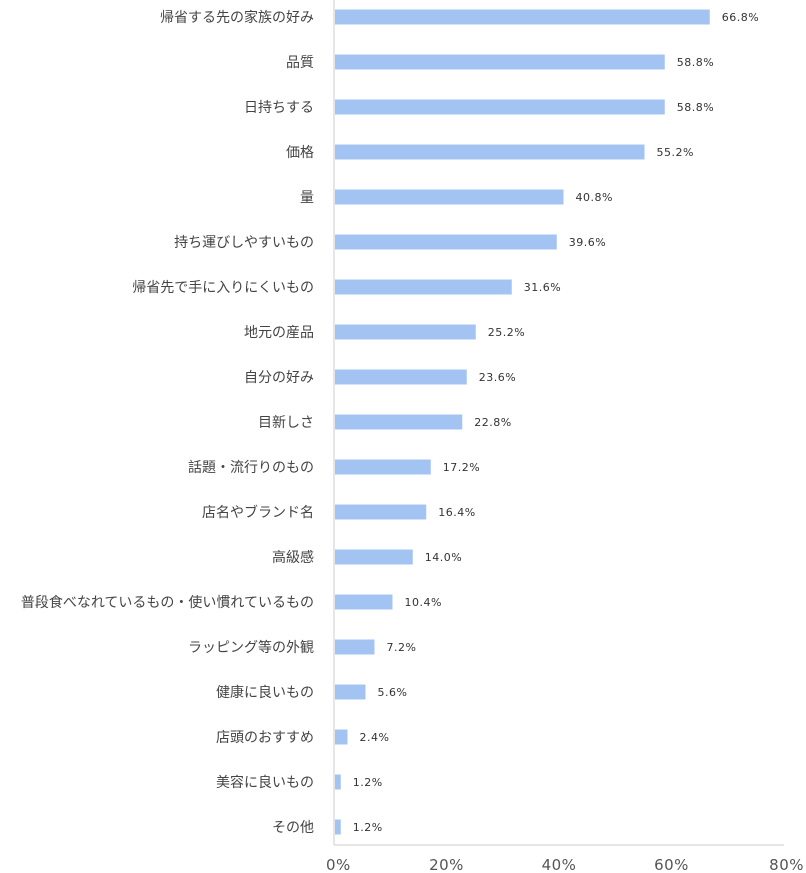 The image size is (806, 873). I want to click on x-tick-label: 60%, so click(671, 864).